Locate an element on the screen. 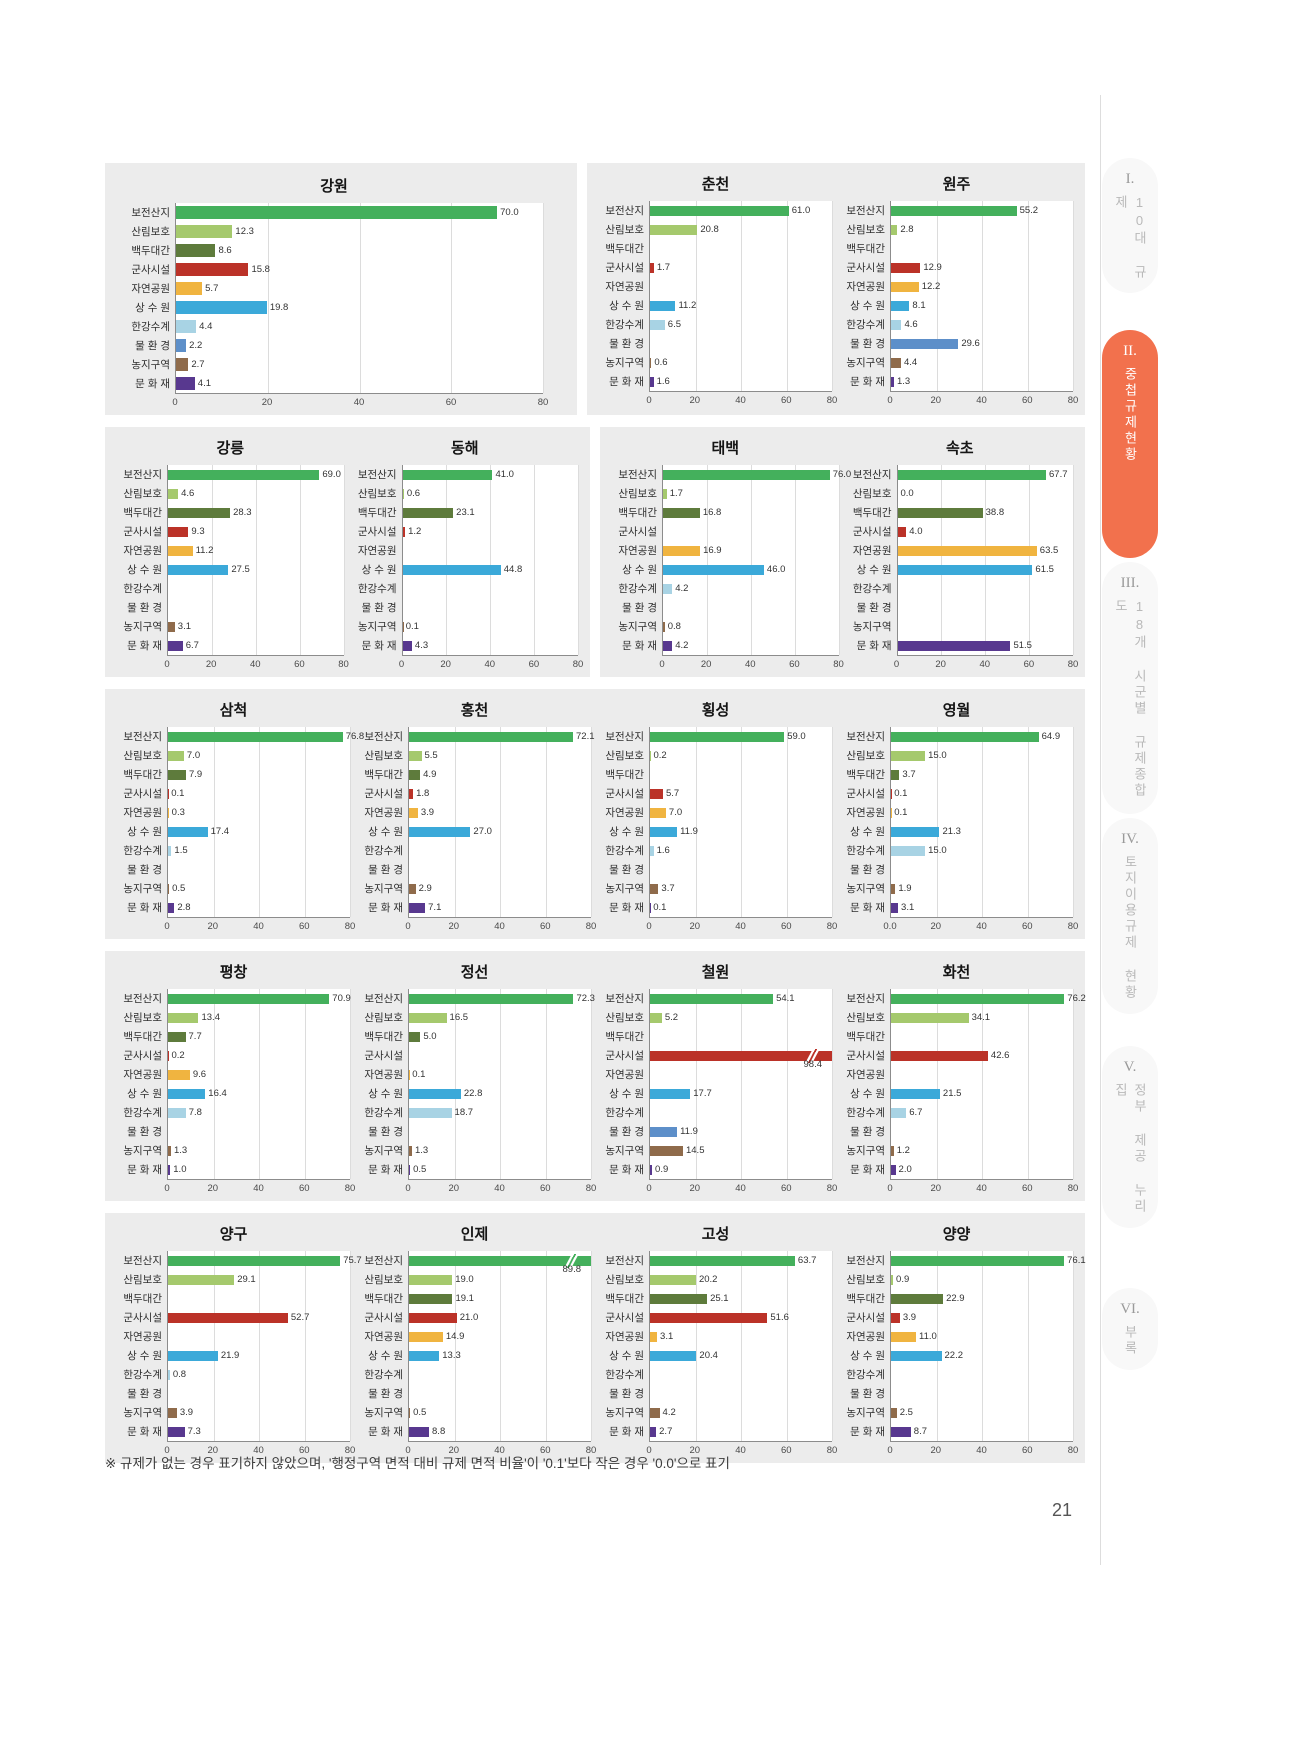 This screenshot has width=1300, height=1754. bar-row: 0.3 is located at coordinates (259, 812).